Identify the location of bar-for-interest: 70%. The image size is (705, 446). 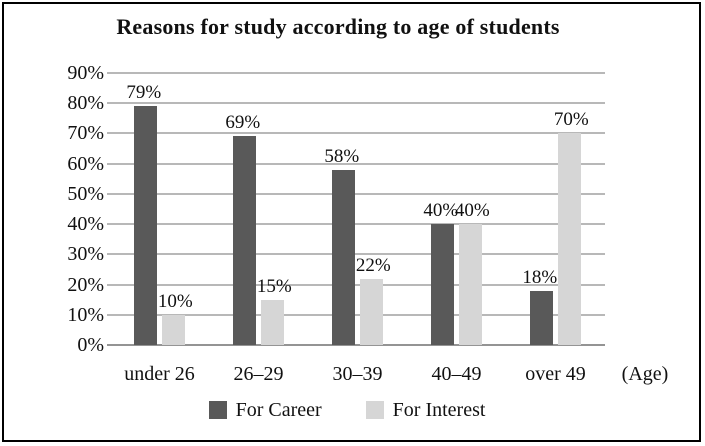
(571, 227).